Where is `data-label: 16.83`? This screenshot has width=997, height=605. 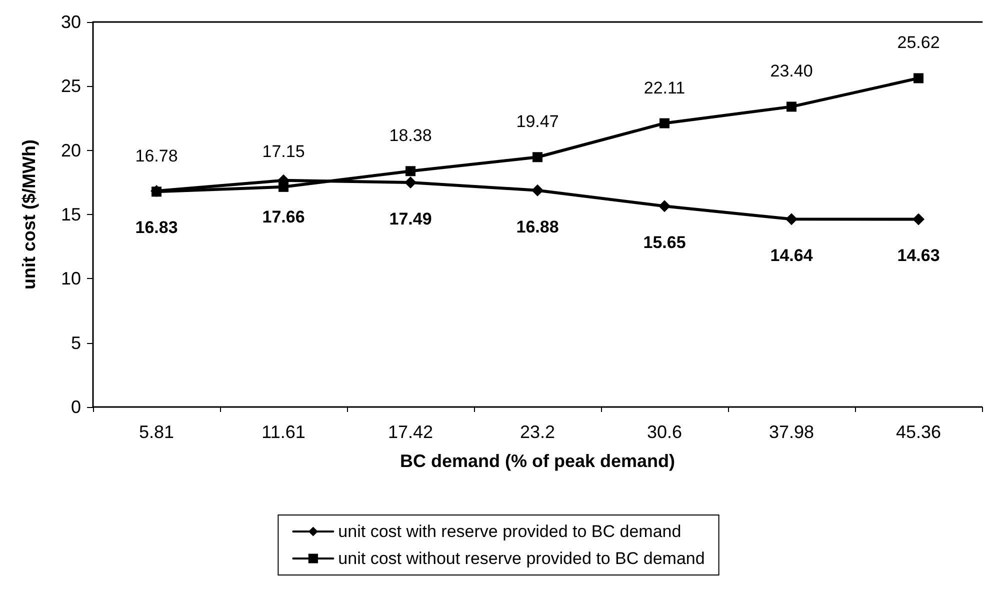
data-label: 16.83 is located at coordinates (156, 228).